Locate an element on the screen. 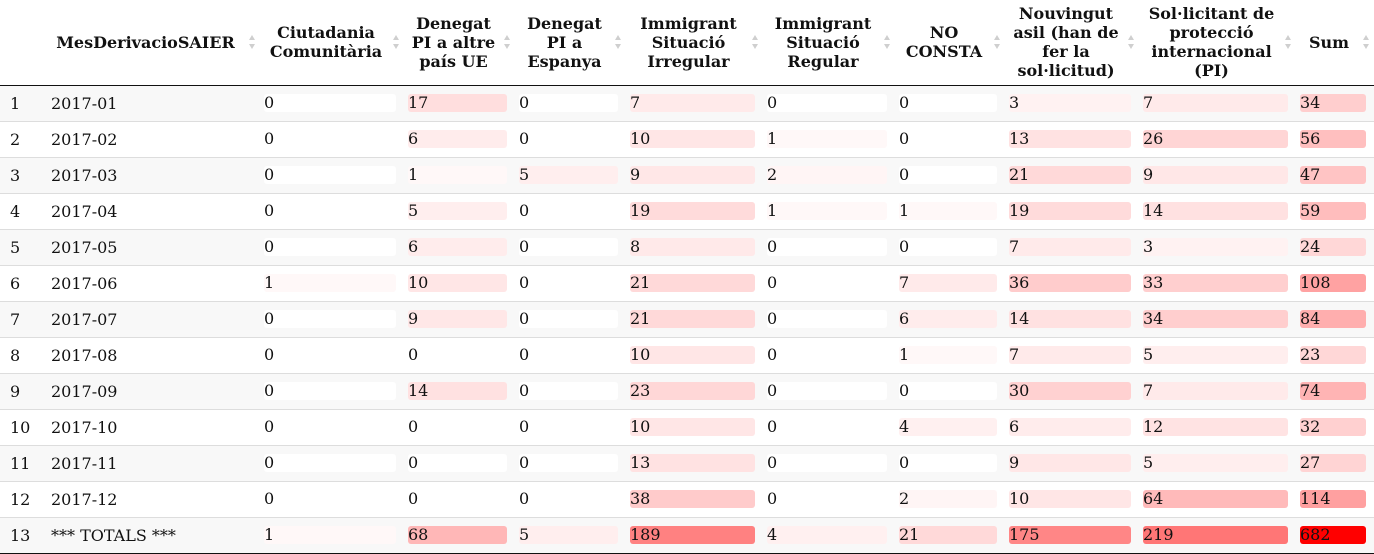 The image size is (1374, 554). column-header-c6: NO CONSTA is located at coordinates (950, 43).